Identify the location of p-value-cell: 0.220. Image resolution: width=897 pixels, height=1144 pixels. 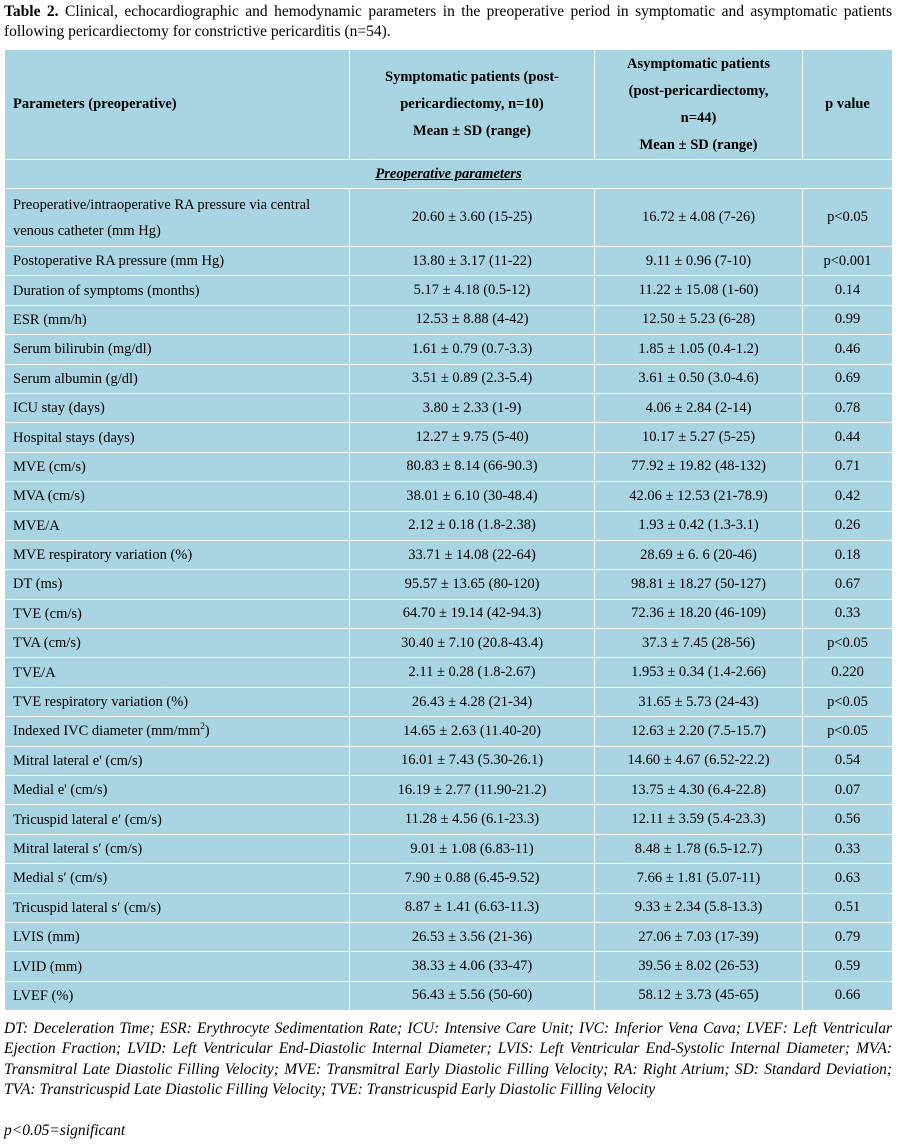
(847, 672).